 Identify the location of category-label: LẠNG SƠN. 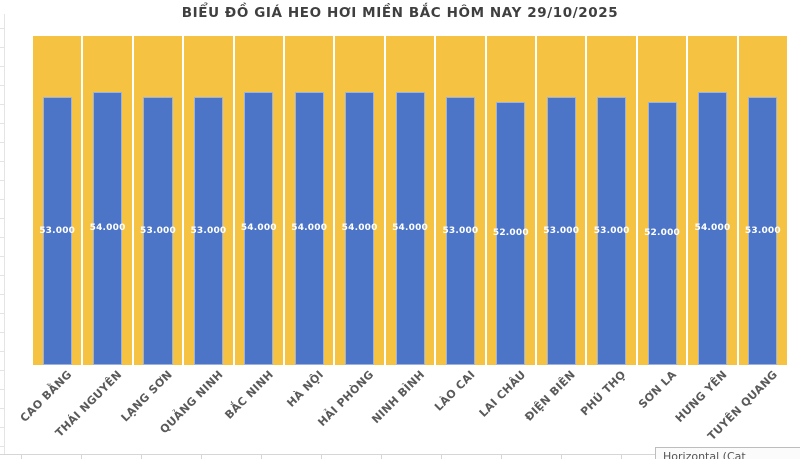
(147, 396).